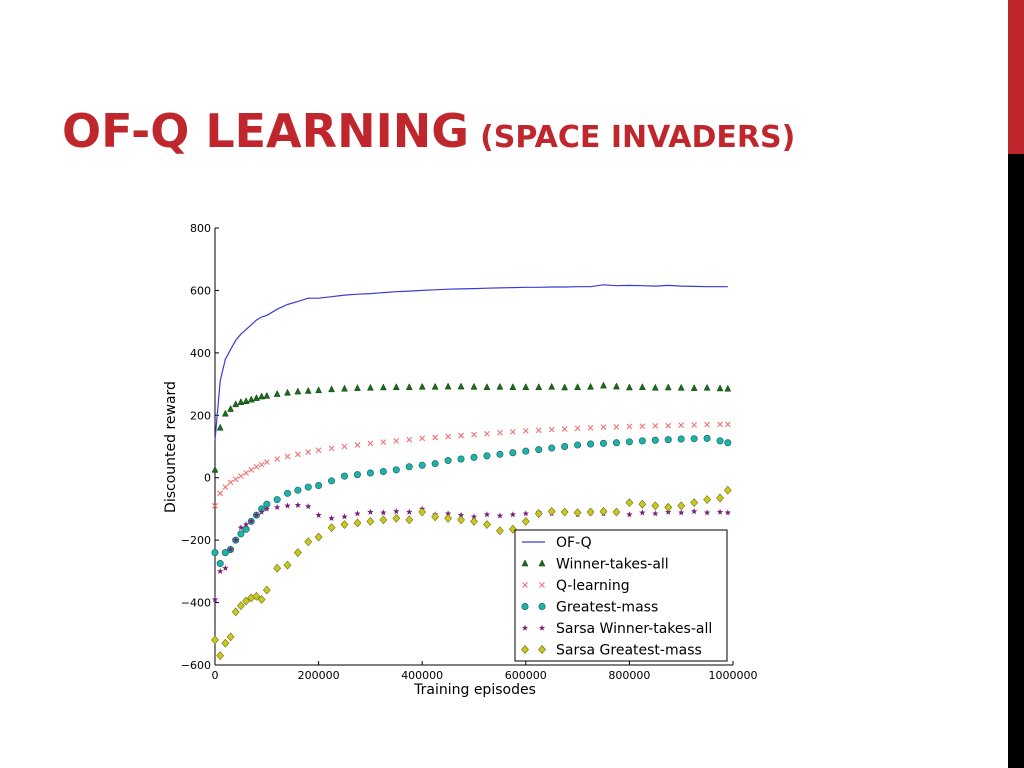  Describe the element at coordinates (428, 131) in the screenshot. I see `slide-title: OF-Q LEARNING (SPACE INVADERS)` at that location.